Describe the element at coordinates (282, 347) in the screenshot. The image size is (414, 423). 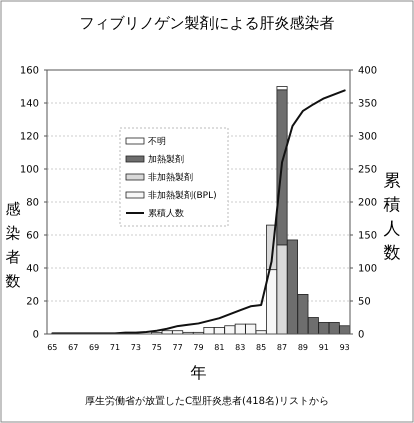
I see `x-tick-label: 87` at that location.